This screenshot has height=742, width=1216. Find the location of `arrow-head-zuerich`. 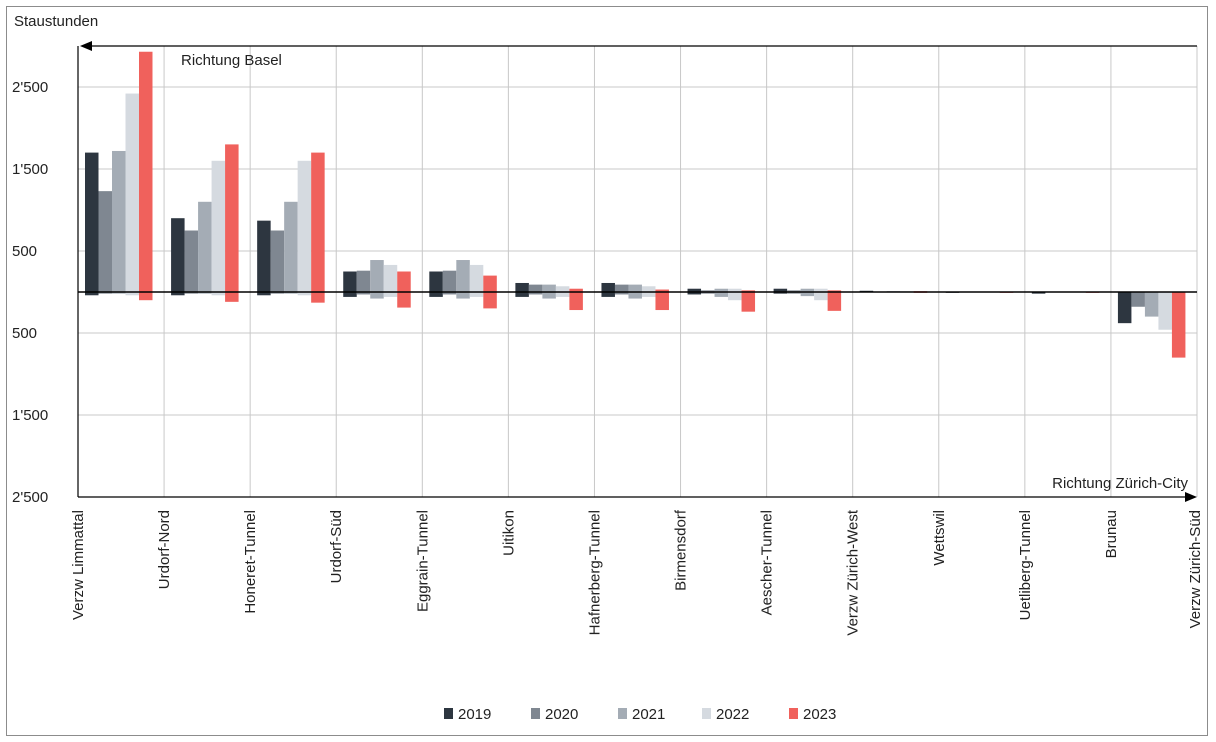

arrow-head-zuerich is located at coordinates (1191, 497).